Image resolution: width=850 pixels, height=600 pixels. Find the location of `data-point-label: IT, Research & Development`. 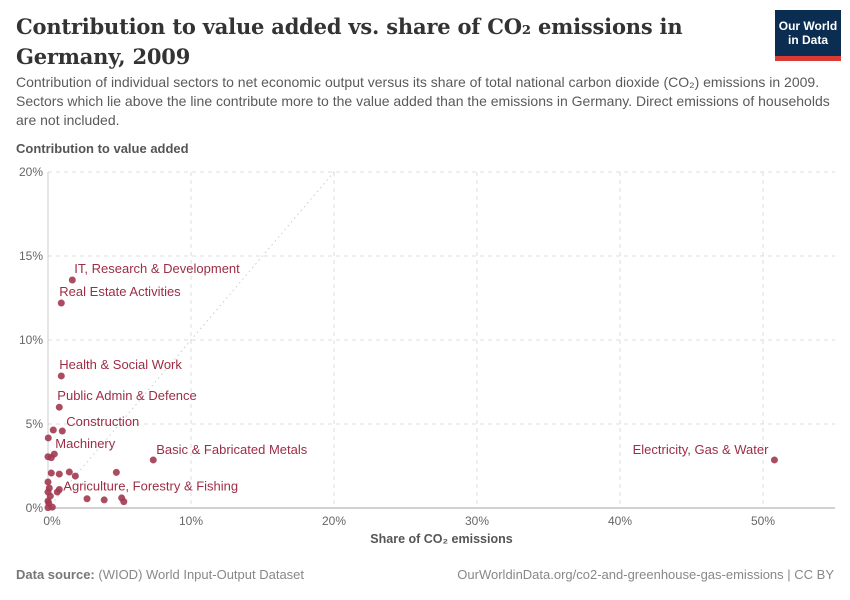

data-point-label: IT, Research & Development is located at coordinates (157, 268).